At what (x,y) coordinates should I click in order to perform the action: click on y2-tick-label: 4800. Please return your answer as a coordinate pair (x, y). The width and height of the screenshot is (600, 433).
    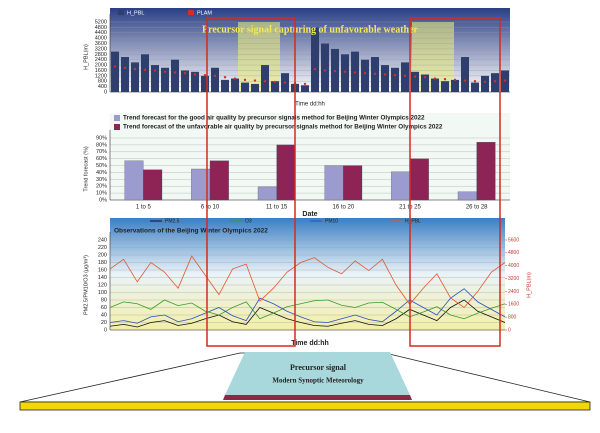
    Looking at the image, I should click on (513, 253).